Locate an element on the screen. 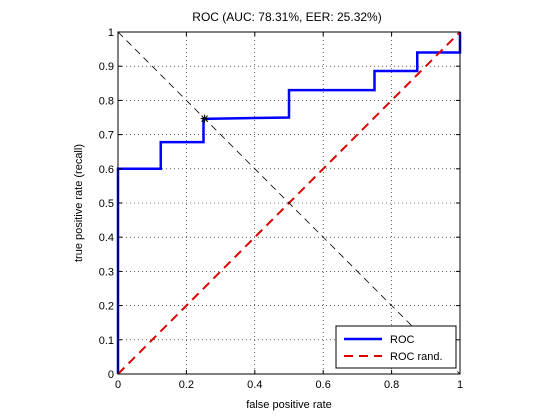 This screenshot has width=560, height=420. y-tick-label: 0 is located at coordinates (111, 375).